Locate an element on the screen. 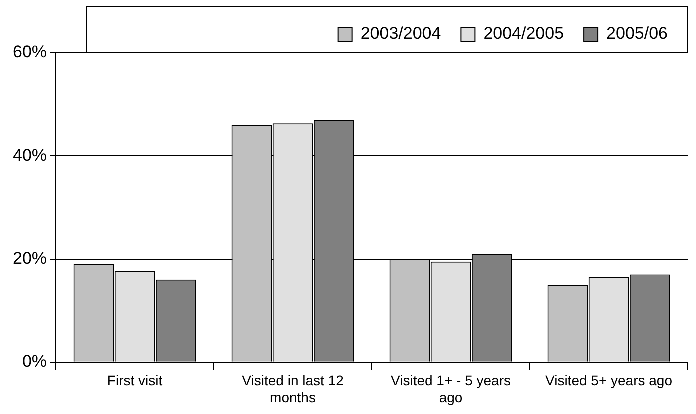 The image size is (696, 414). y-tick-label: 60% is located at coordinates (30, 52).